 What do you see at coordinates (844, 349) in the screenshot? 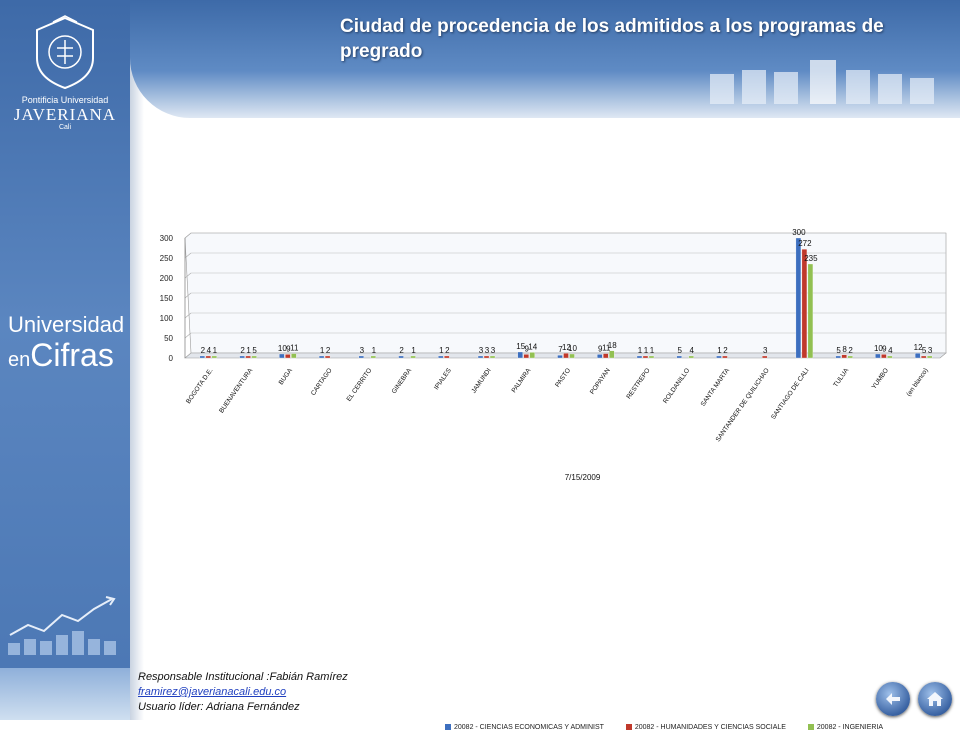
I see `data-label: 8` at bounding box center [844, 349].